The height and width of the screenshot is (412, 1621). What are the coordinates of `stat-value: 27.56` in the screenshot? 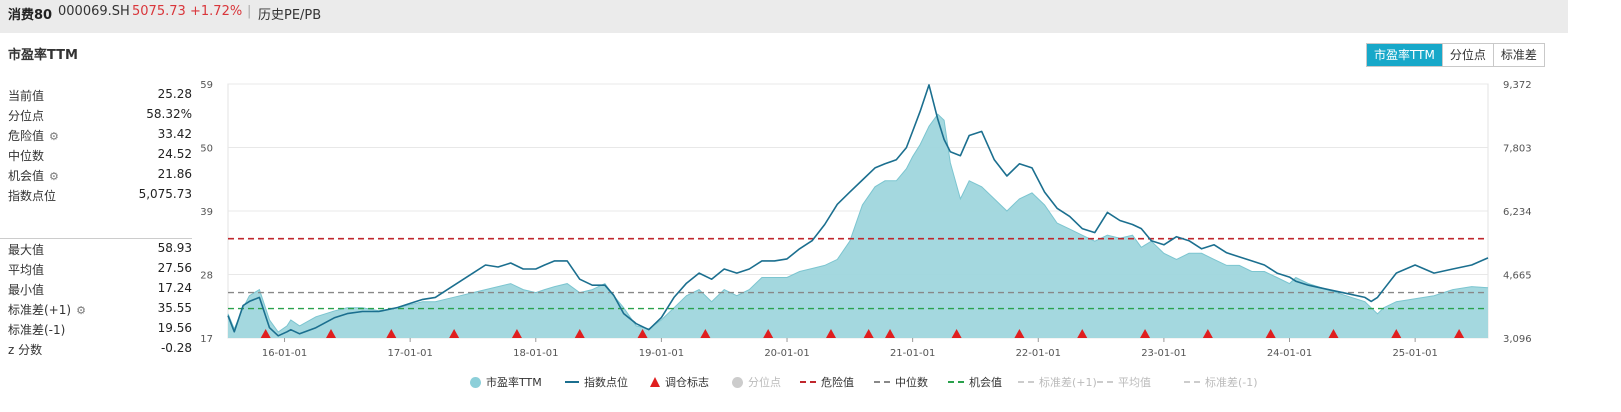 It's located at (174, 268).